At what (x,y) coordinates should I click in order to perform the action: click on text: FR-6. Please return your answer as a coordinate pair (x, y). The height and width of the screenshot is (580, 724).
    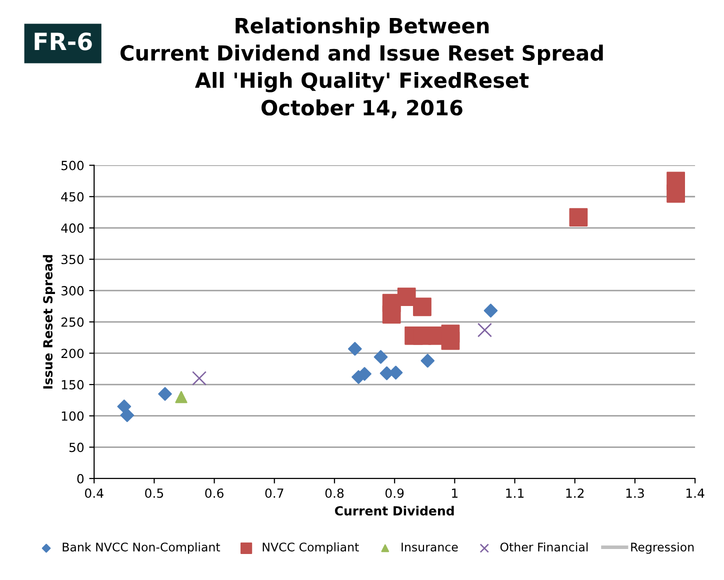
    Looking at the image, I should click on (63, 41).